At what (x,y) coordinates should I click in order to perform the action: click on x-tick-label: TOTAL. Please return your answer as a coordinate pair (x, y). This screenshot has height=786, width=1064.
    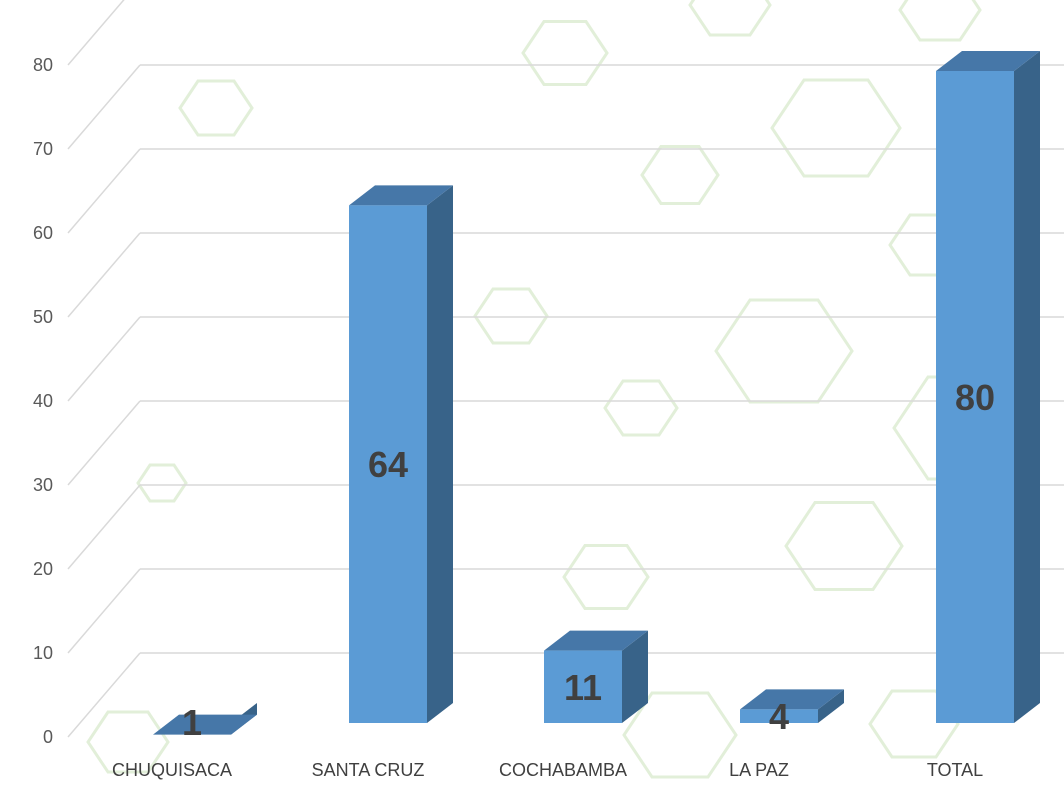
    Looking at the image, I should click on (955, 770).